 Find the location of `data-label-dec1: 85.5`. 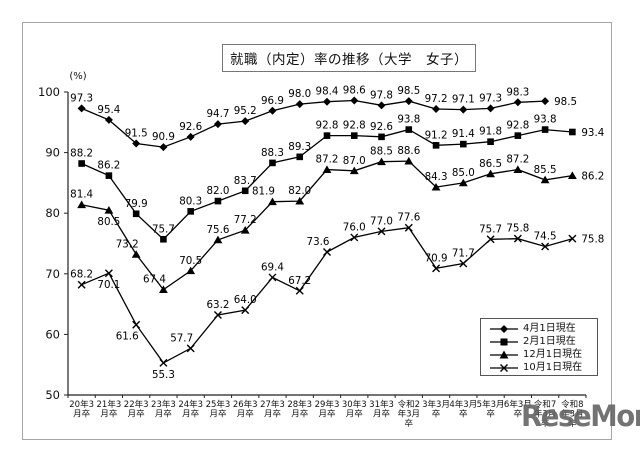

data-label-dec1: 85.5 is located at coordinates (545, 170).